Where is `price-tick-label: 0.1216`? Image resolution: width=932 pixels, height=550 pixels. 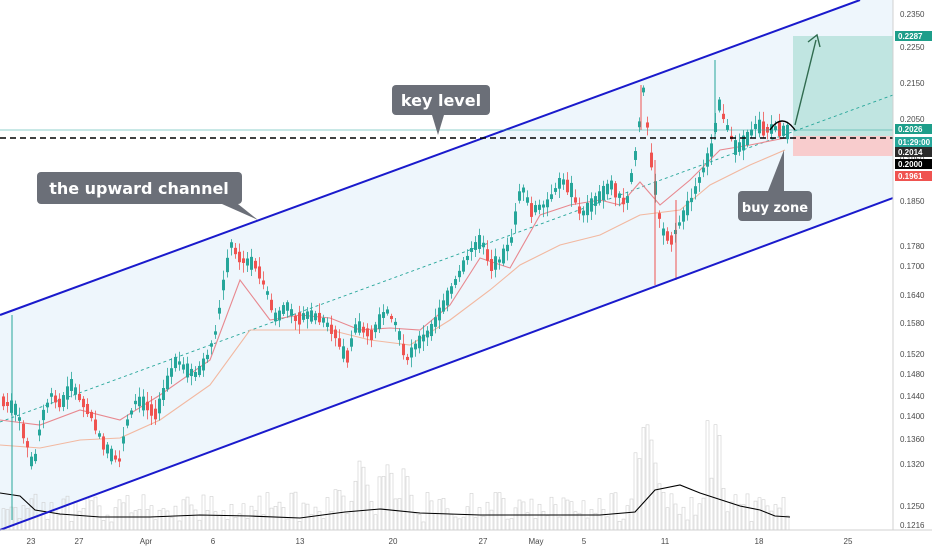
price-tick-label: 0.1216 is located at coordinates (912, 525).